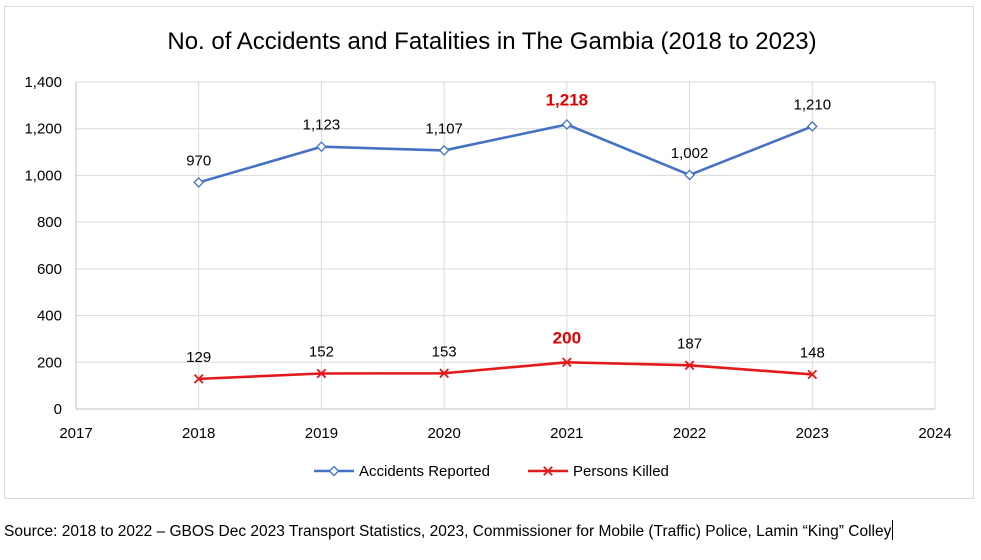 This screenshot has height=560, width=981. What do you see at coordinates (198, 357) in the screenshot?
I see `data-label: 129` at bounding box center [198, 357].